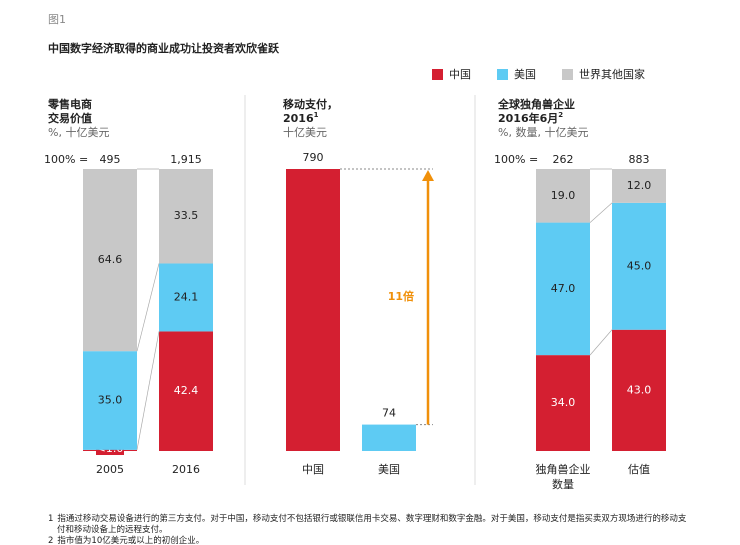 The image size is (740, 545). I want to click on x-tick-label: 独角兽企业数量, so click(563, 477).